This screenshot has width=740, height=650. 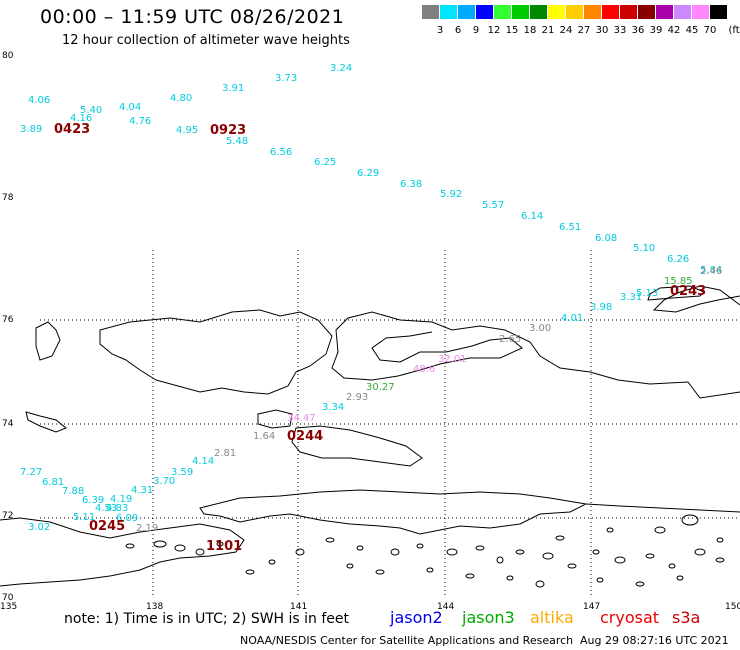 I want to click on wave-height-label: 4.04, so click(x=130, y=107).